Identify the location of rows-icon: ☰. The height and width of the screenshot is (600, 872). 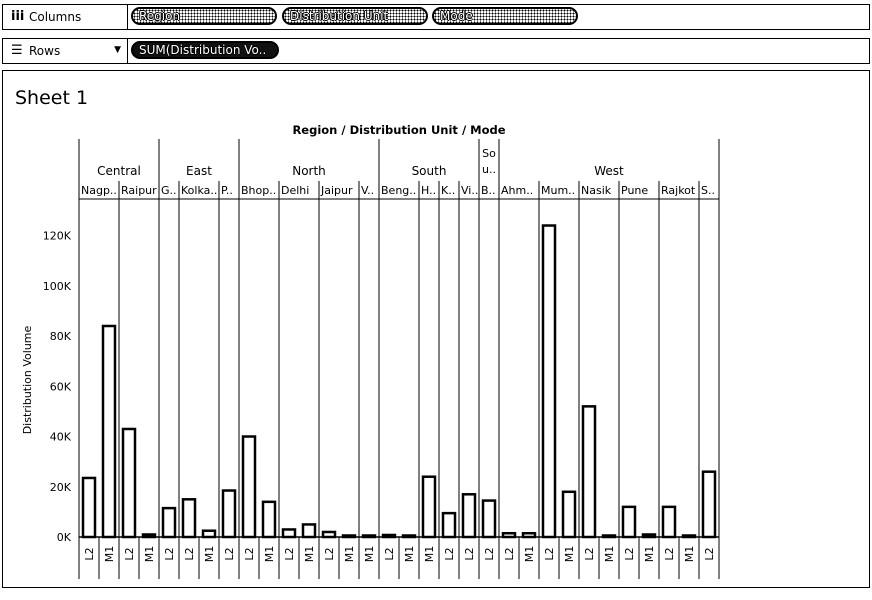
(17, 50).